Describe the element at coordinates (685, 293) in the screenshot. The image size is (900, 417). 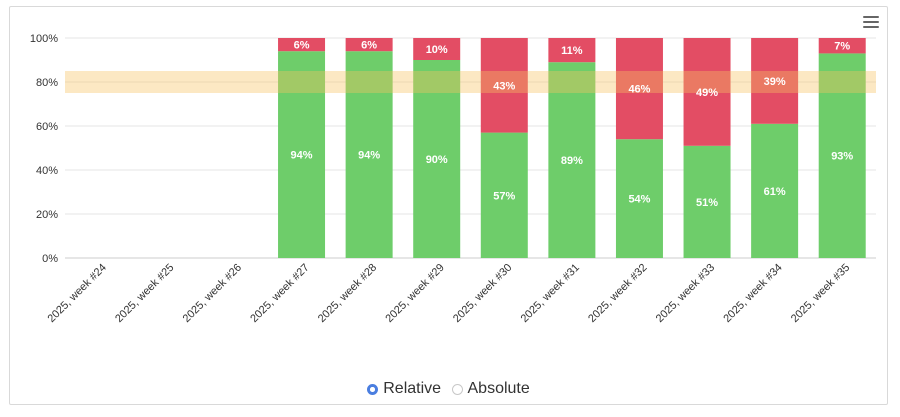
I see `x-tick-label: 2025, week #33` at that location.